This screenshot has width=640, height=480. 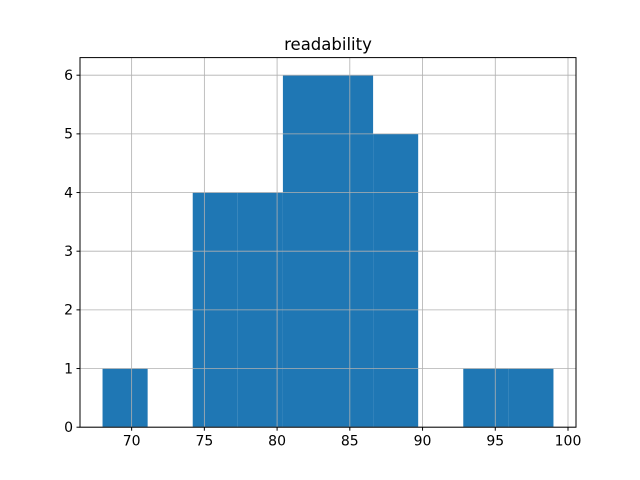 I want to click on y-tick-label: 3, so click(x=68, y=252).